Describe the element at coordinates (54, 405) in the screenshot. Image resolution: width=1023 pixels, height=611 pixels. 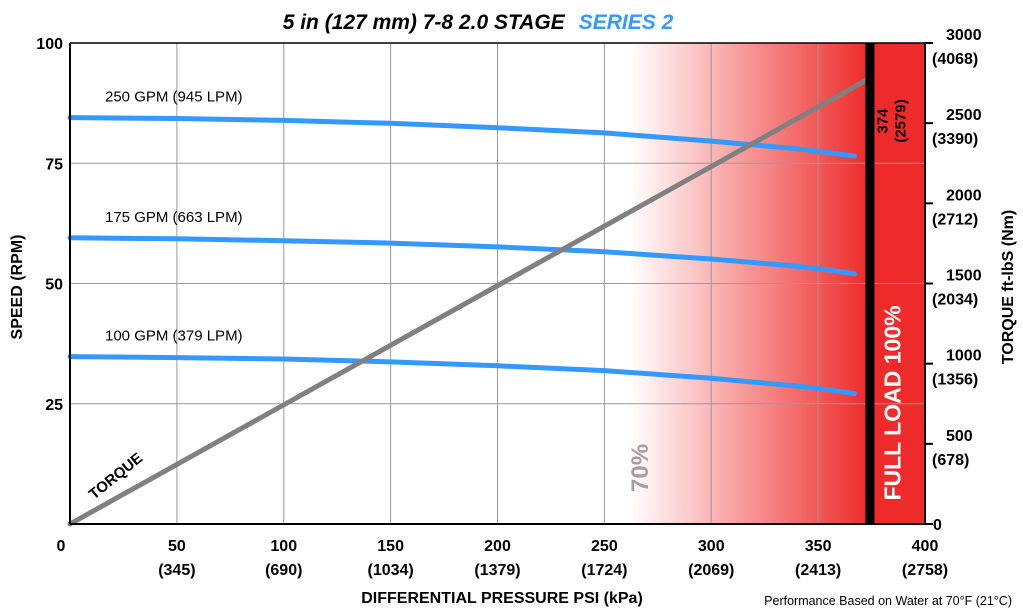
I see `y-tick-label: 25` at that location.